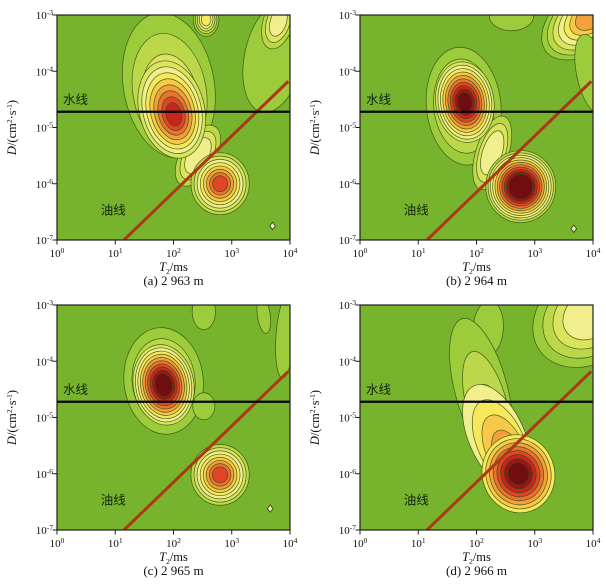 The width and height of the screenshot is (606, 586). What do you see at coordinates (275, 32) in the screenshot?
I see `contour-blob-top-right-pale` at bounding box center [275, 32].